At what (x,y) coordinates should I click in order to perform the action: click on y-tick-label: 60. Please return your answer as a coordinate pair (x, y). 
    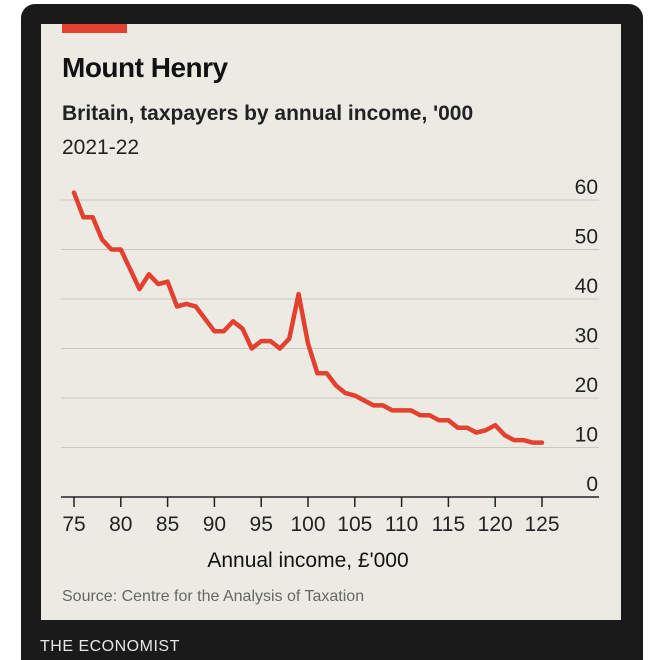
    Looking at the image, I should click on (586, 187).